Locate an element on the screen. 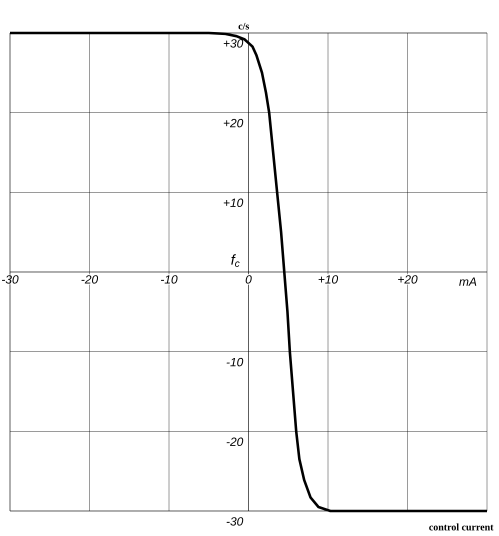  y-tick-label: -30 is located at coordinates (235, 521).